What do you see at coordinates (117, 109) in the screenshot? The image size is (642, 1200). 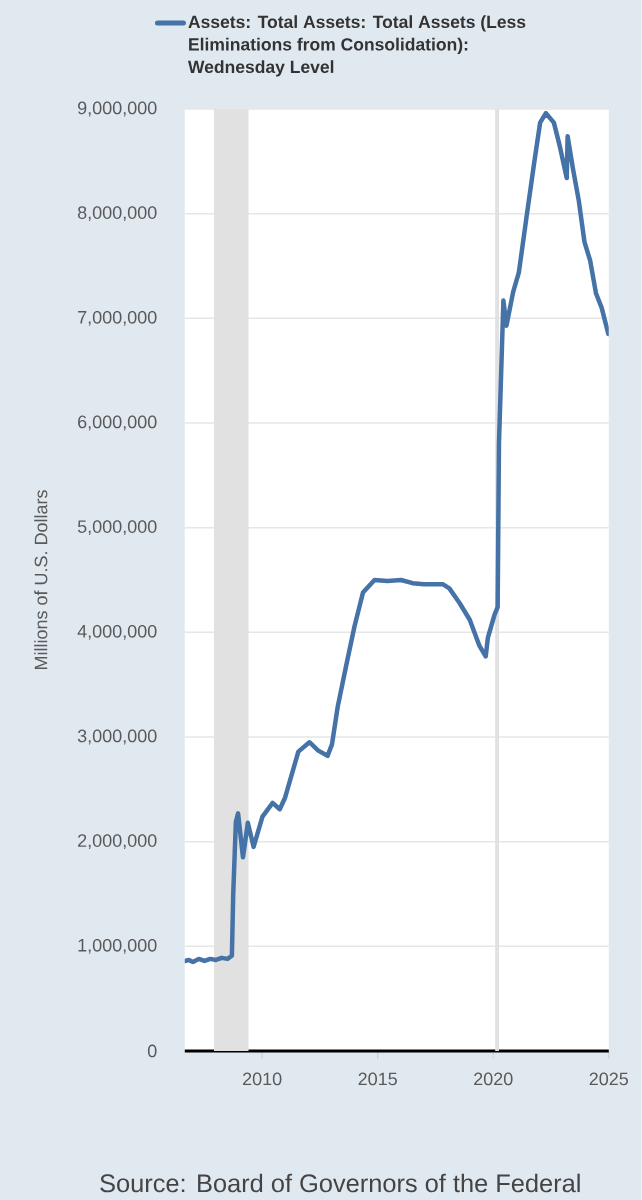 I see `y-tick-label: 9,000,000` at bounding box center [117, 109].